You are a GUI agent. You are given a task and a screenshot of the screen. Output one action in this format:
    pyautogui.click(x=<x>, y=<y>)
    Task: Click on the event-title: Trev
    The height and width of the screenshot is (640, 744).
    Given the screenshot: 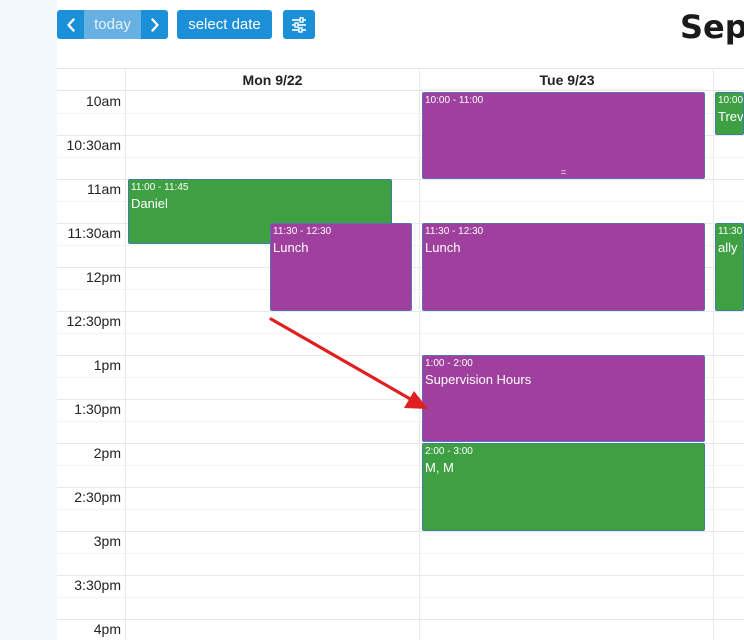 What is the action you would take?
    pyautogui.click(x=731, y=116)
    